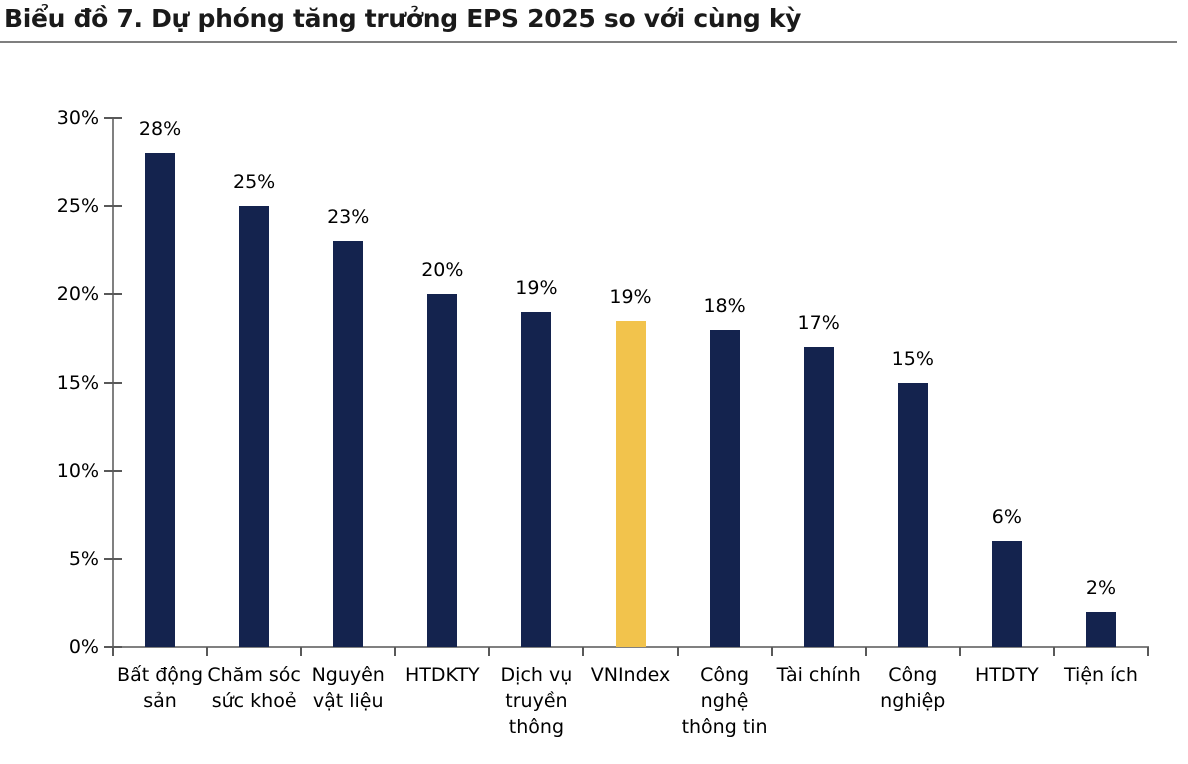 The width and height of the screenshot is (1188, 764). What do you see at coordinates (77, 382) in the screenshot?
I see `y-tick-label: 15%` at bounding box center [77, 382].